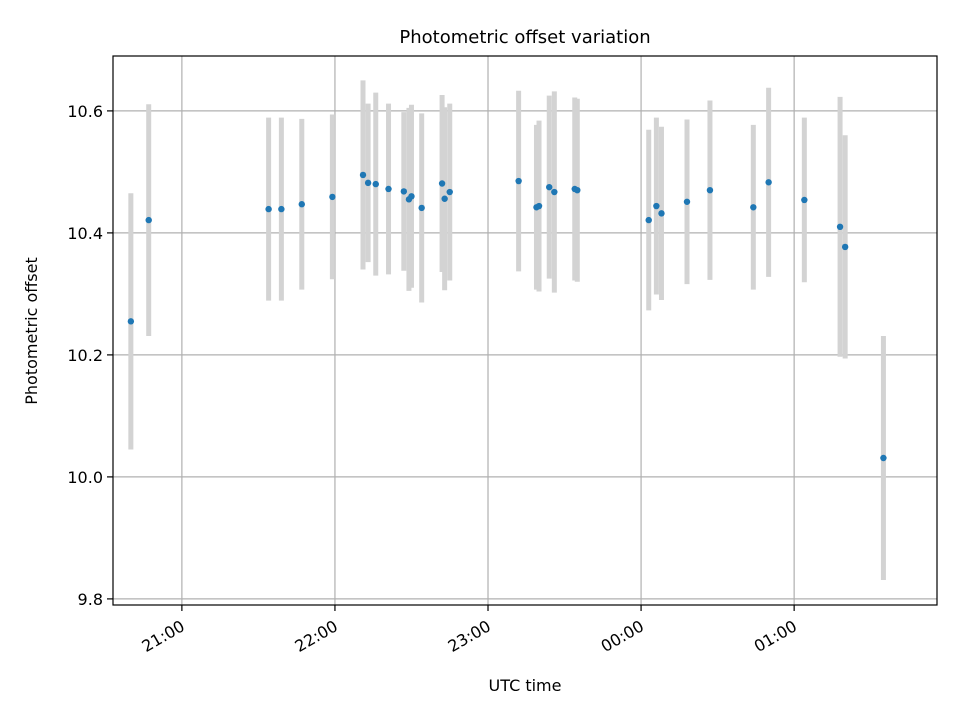 This screenshot has height=724, width=960. Describe the element at coordinates (85, 233) in the screenshot. I see `y-tick-label: 10.4` at that location.